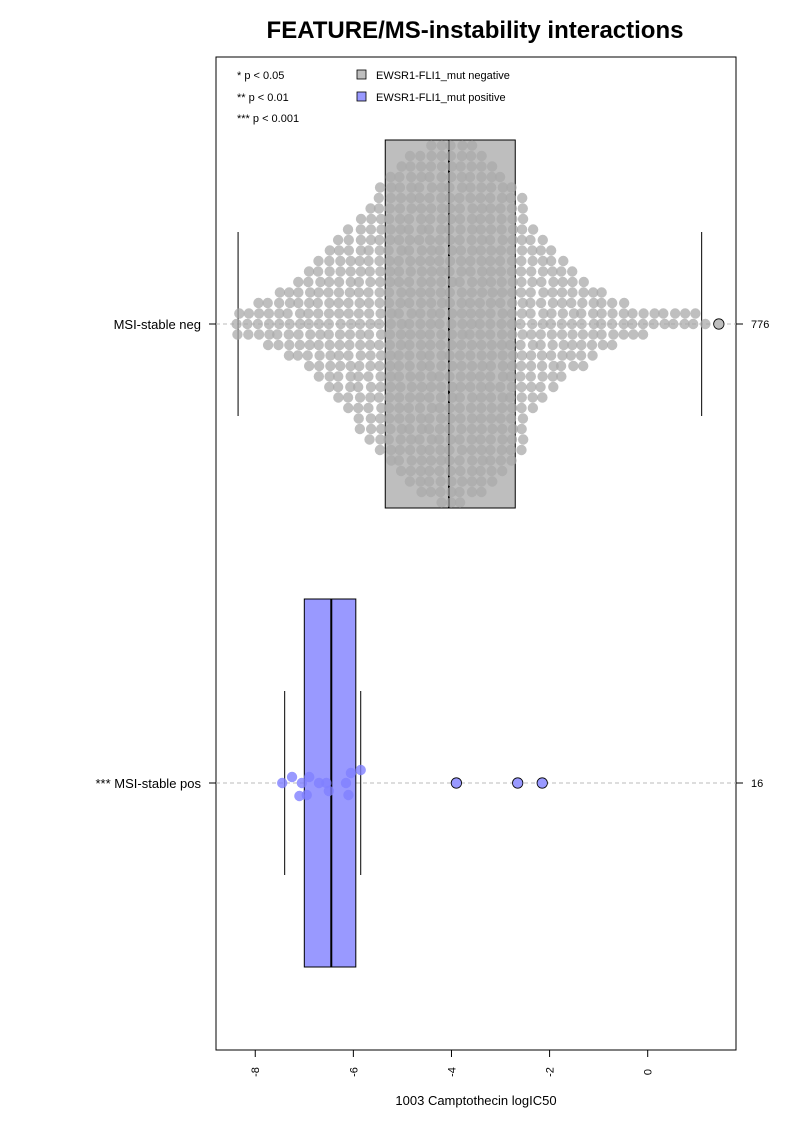 The height and width of the screenshot is (1122, 793). Describe the element at coordinates (157, 324) in the screenshot. I see `group-label-neg: MSI-stable neg` at that location.